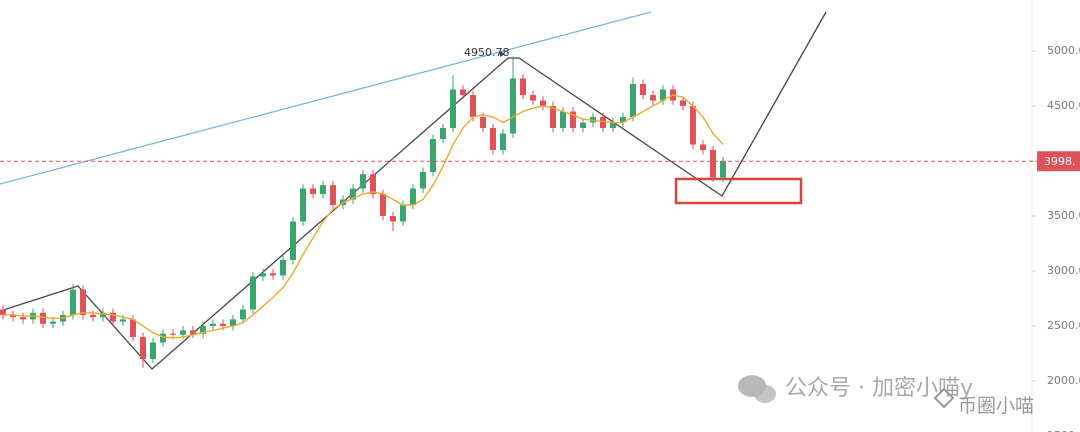  What do you see at coordinates (1063, 325) in the screenshot?
I see `y-tick-label: 2500.00` at bounding box center [1063, 325].